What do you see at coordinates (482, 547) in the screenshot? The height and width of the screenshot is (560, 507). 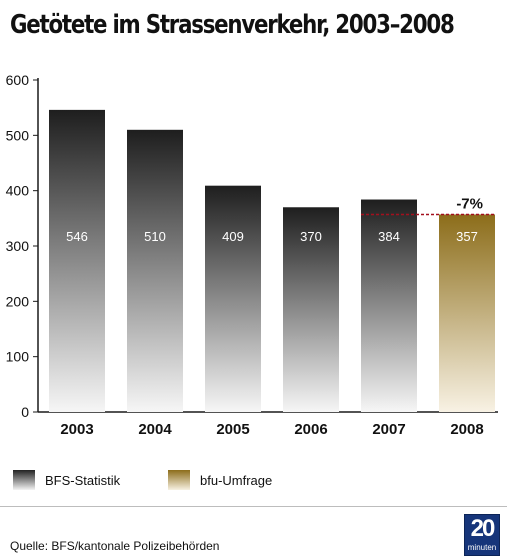 I see `logo-word: minuten` at bounding box center [482, 547].